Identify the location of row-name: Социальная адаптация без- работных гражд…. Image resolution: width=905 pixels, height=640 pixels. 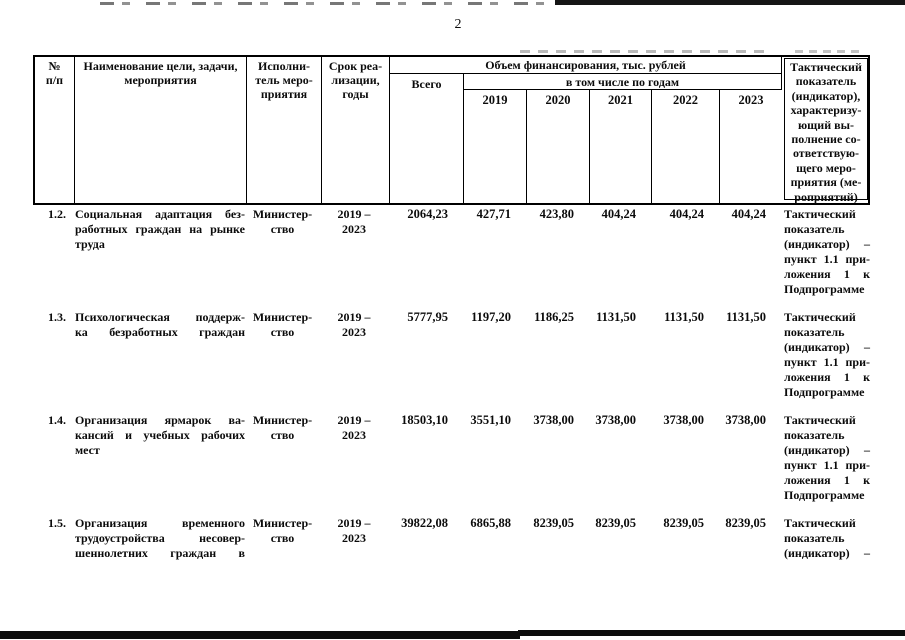
(160, 229).